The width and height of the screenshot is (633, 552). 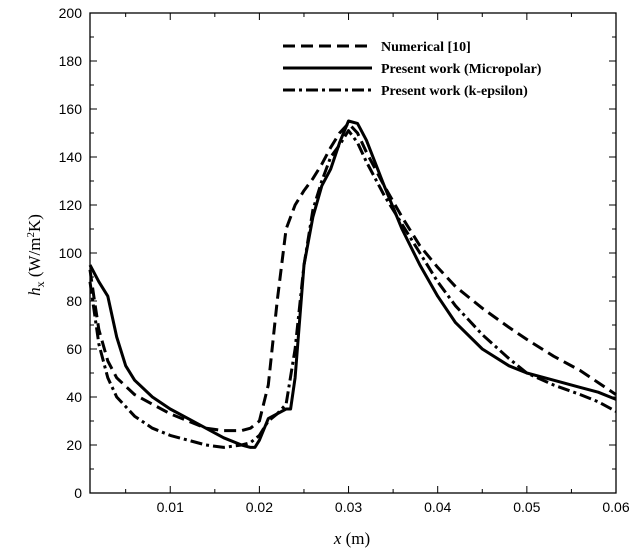 What do you see at coordinates (36, 255) in the screenshot?
I see `y-axis-title: hx (W/m2K)` at bounding box center [36, 255].